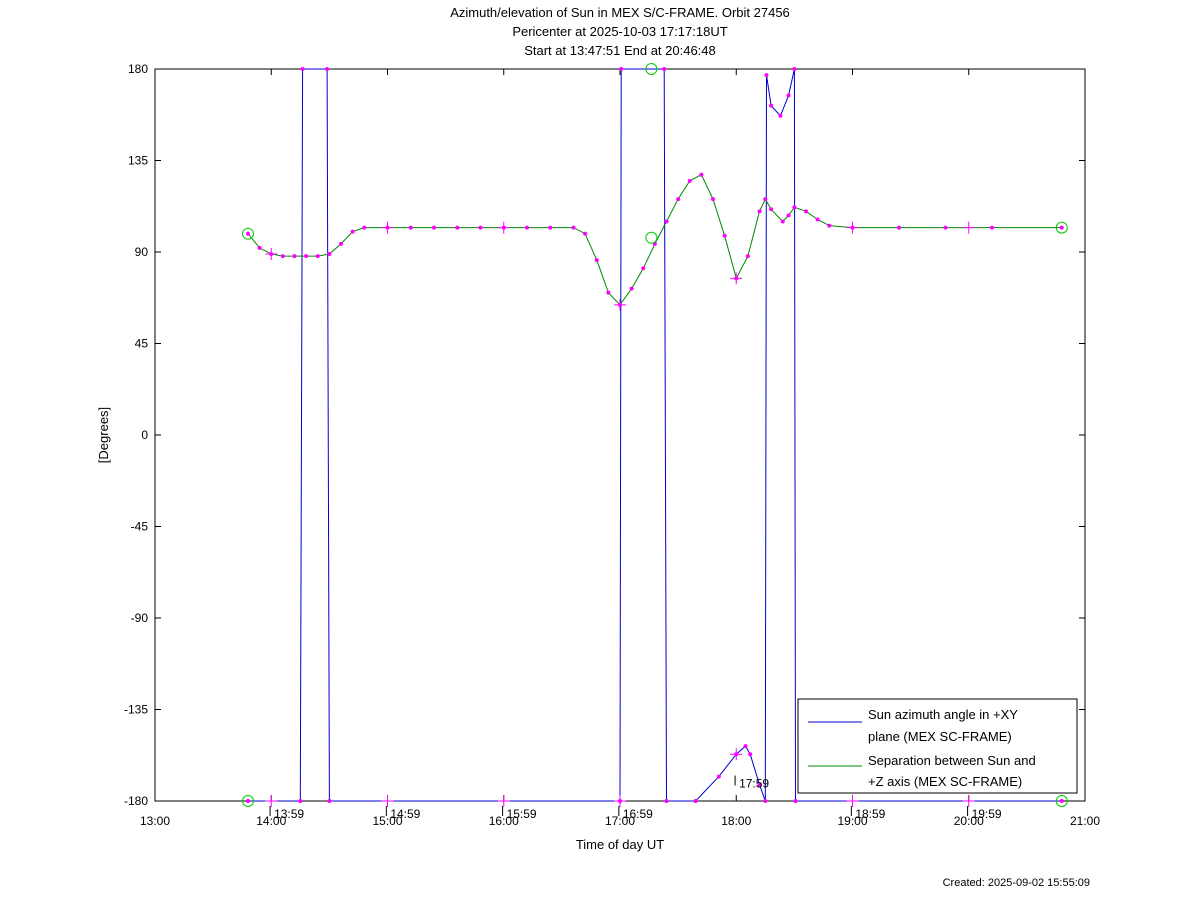  Describe the element at coordinates (140, 527) in the screenshot. I see `y-tick-label: -45` at that location.